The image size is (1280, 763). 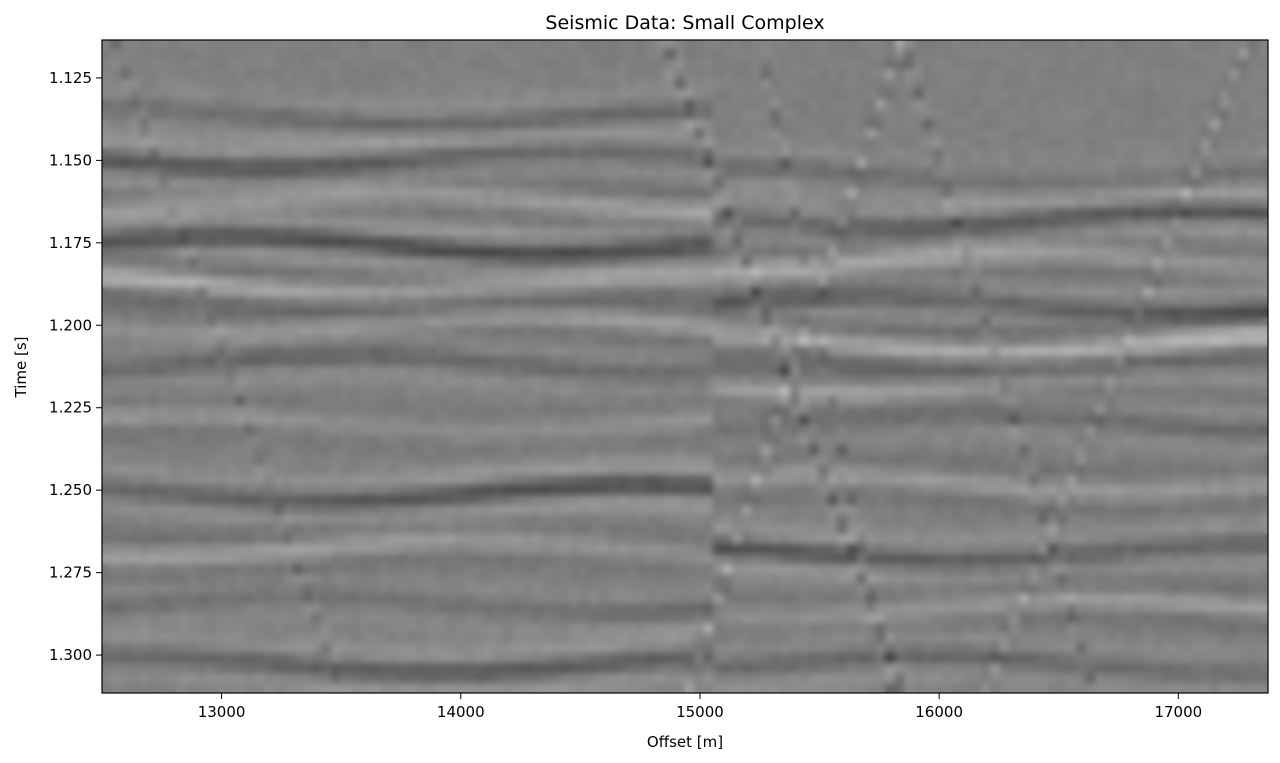 I want to click on x-tick-label: 15000, so click(x=700, y=712).